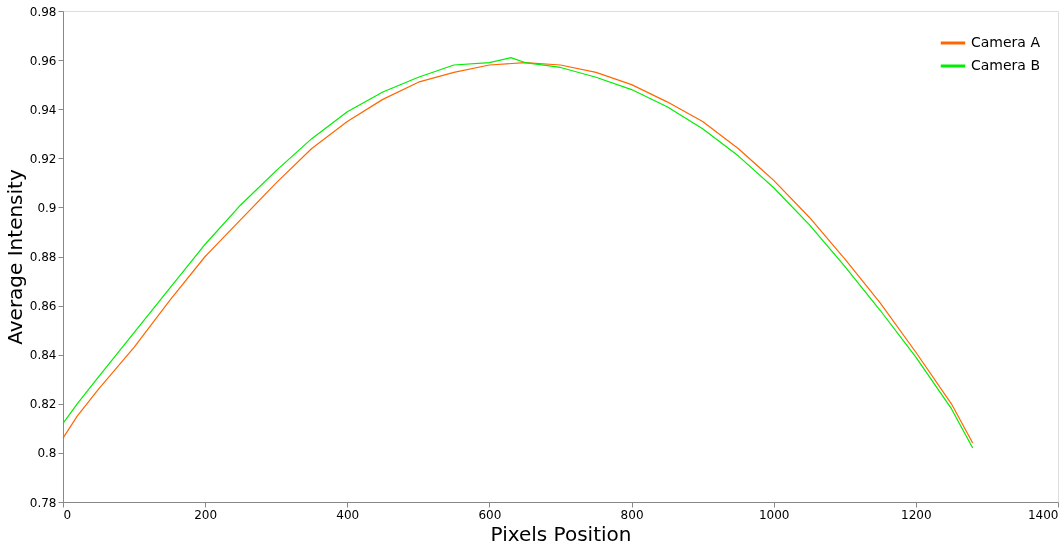 The height and width of the screenshot is (549, 1064). Describe the element at coordinates (632, 514) in the screenshot. I see `x-tick-label: 800` at that location.